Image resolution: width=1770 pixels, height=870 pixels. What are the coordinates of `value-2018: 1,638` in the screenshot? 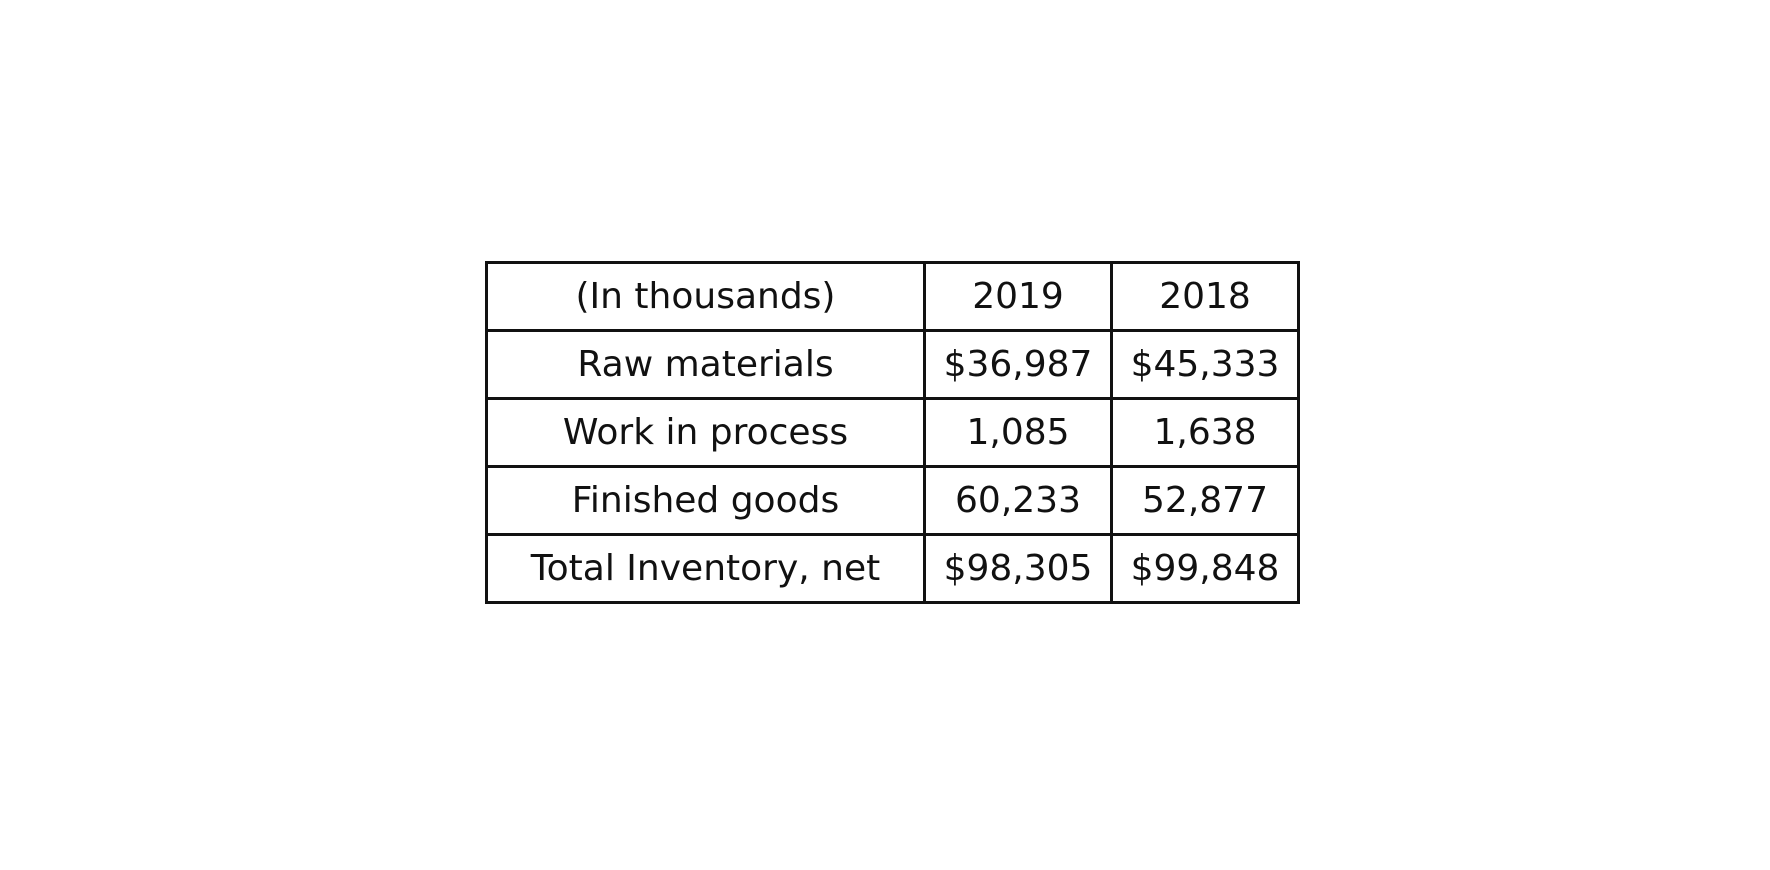 It's located at (1205, 432).